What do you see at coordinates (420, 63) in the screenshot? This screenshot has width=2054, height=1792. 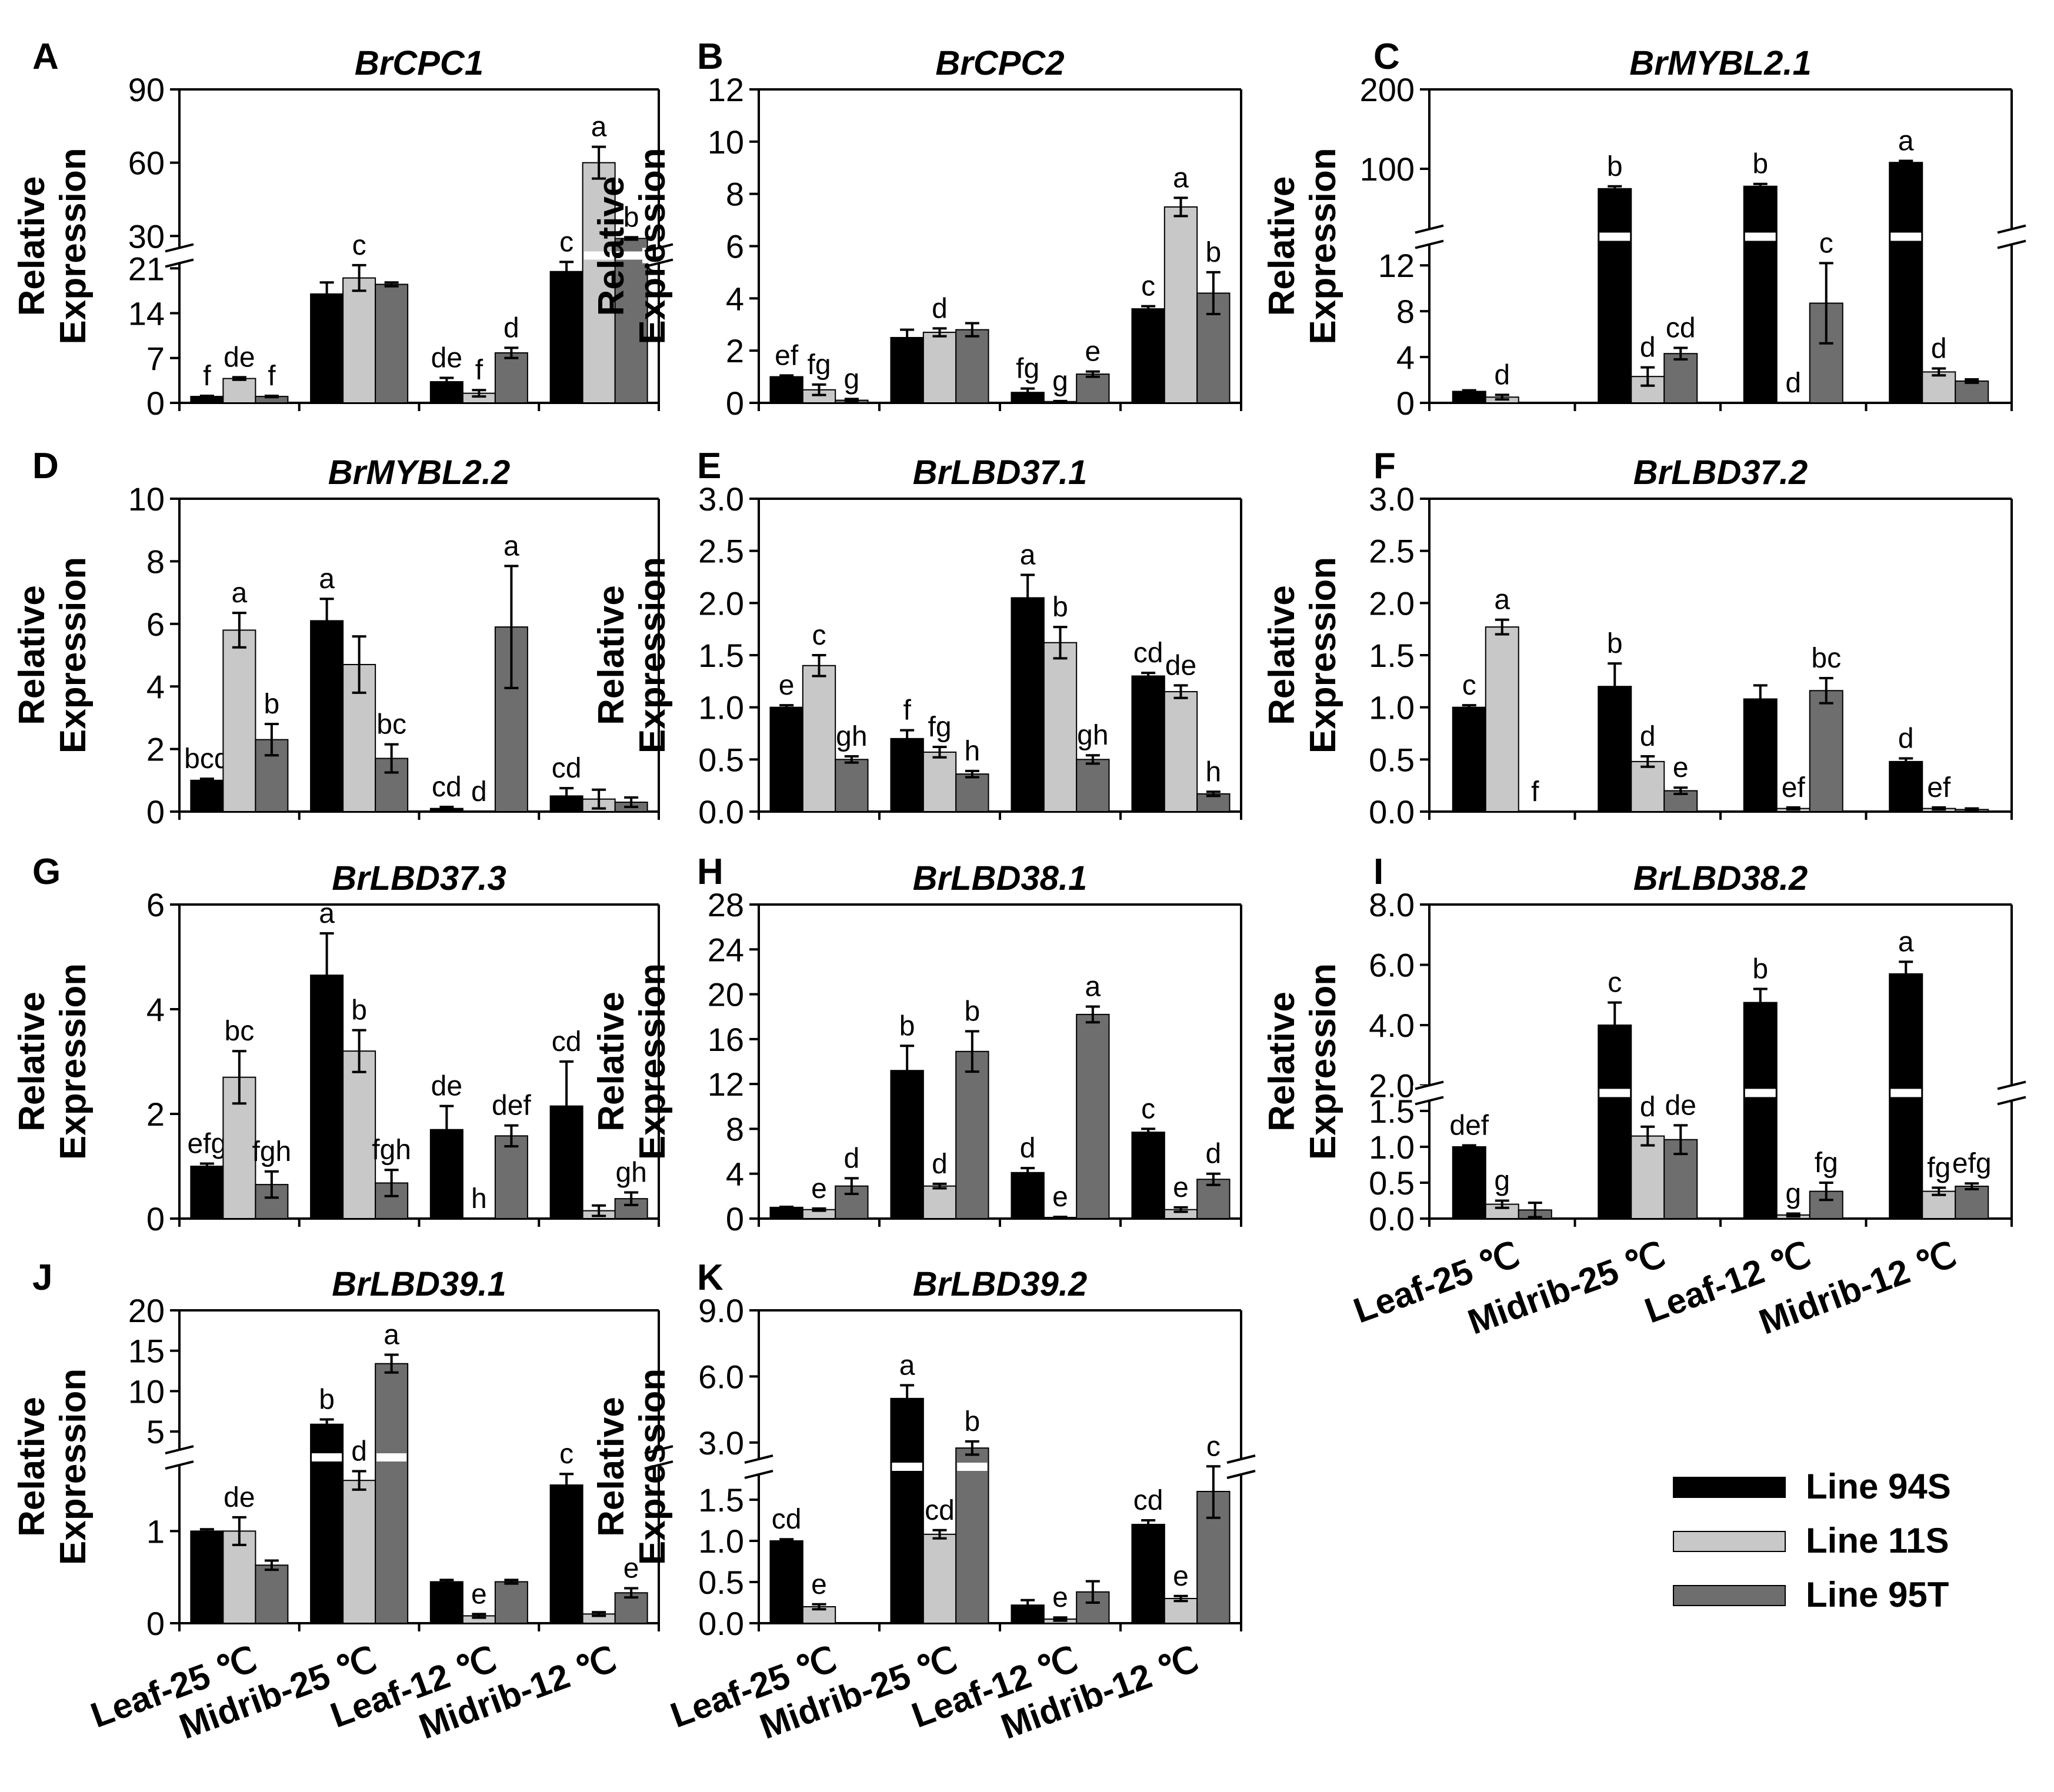 I see `panel-title: BrCPC1` at bounding box center [420, 63].